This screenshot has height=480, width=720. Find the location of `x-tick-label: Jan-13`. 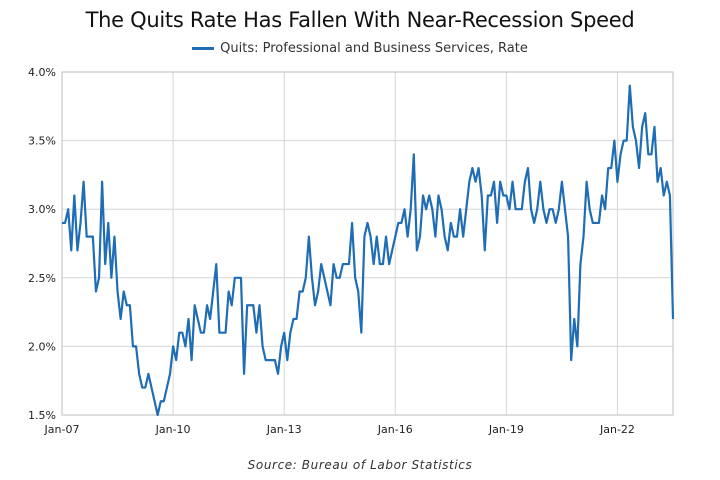

x-tick-label: Jan-13 is located at coordinates (284, 429).